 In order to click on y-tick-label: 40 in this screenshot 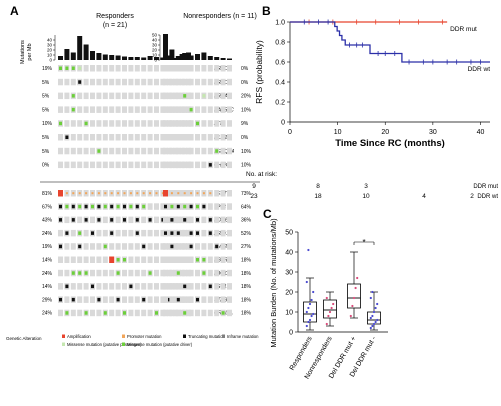, I will do `click(289, 253)`.